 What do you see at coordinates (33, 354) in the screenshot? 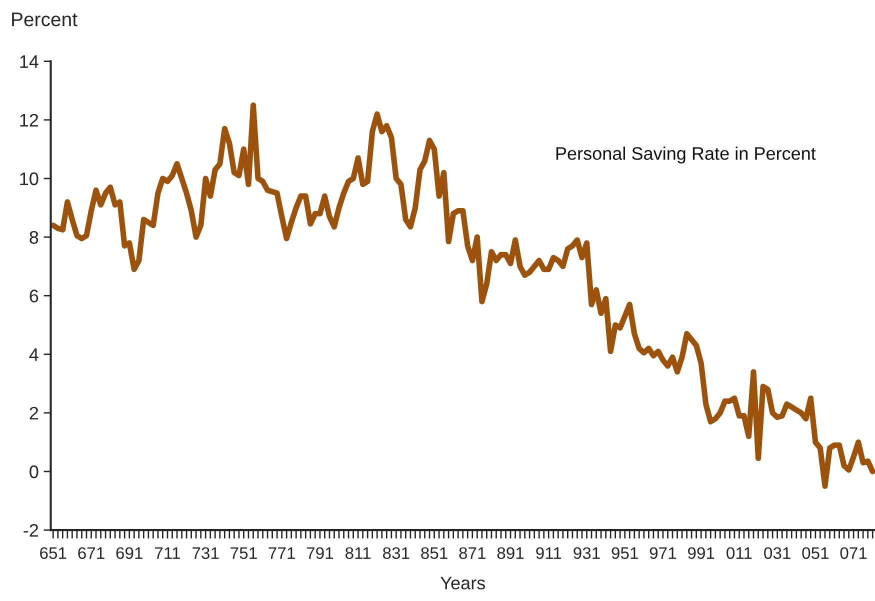
I see `y-tick-label: 4` at bounding box center [33, 354].